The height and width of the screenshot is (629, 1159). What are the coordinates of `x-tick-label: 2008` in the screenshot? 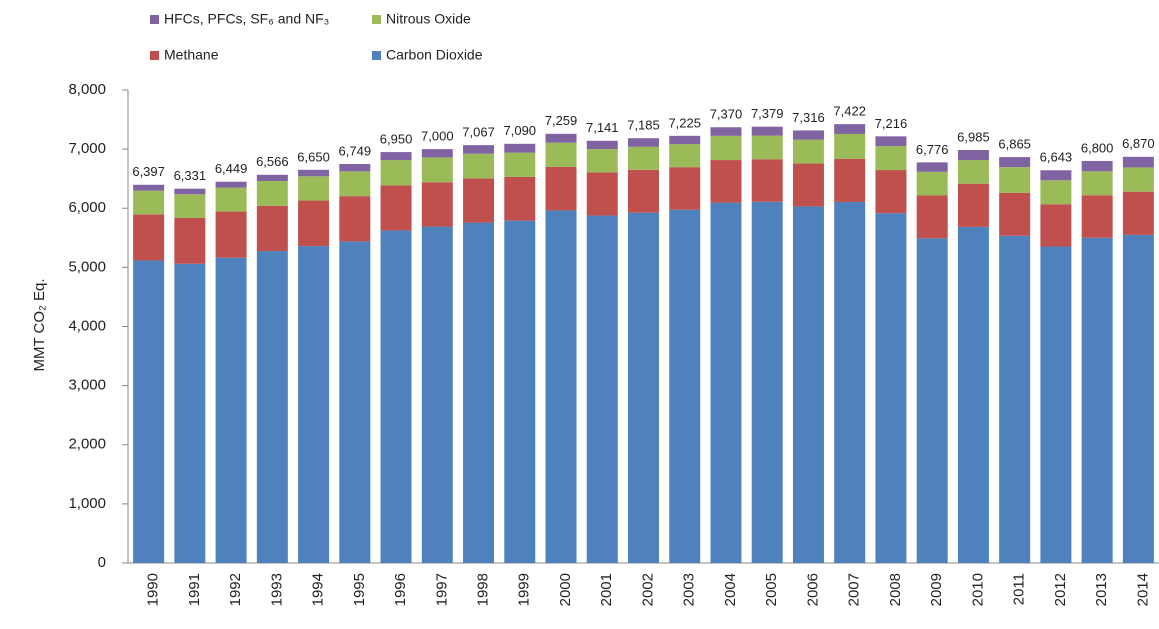 It's located at (895, 589).